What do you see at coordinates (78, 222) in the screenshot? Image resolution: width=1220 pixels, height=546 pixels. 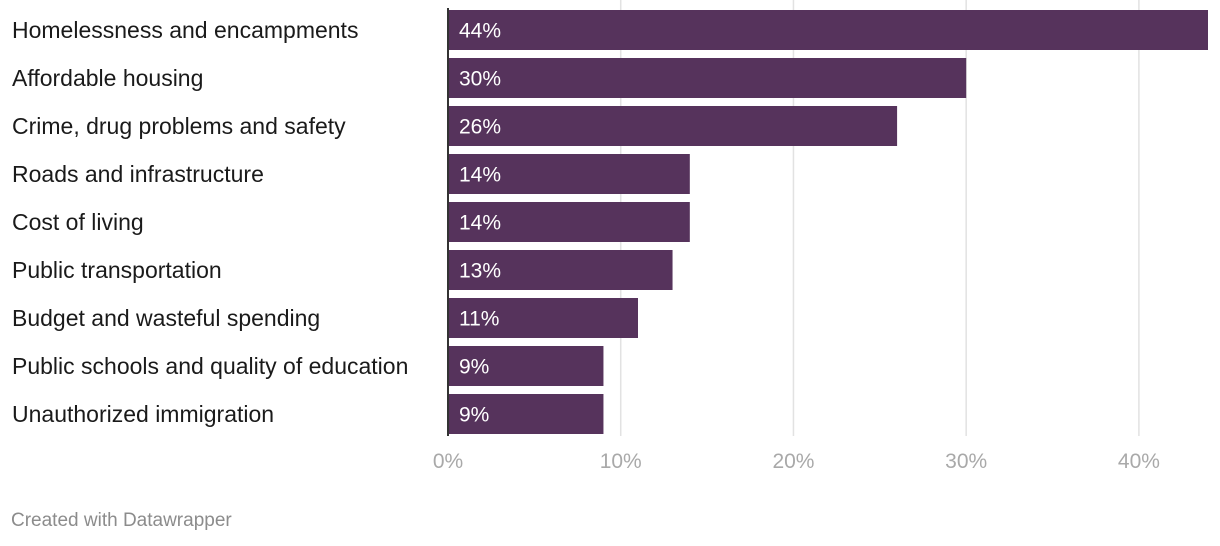 I see `category-label: Cost of living` at bounding box center [78, 222].